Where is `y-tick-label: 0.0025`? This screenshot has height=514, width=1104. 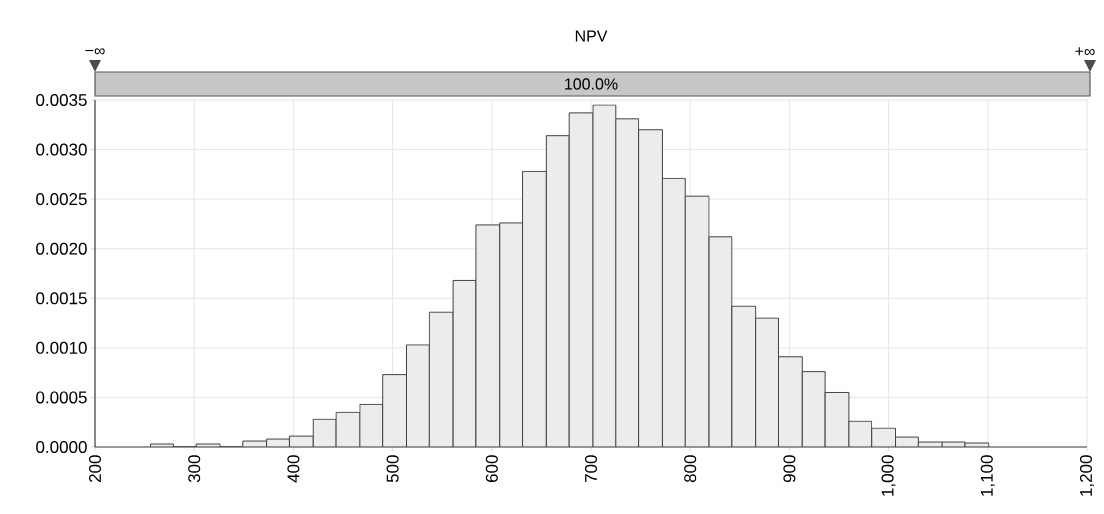 y-tick-label: 0.0025 is located at coordinates (61, 199).